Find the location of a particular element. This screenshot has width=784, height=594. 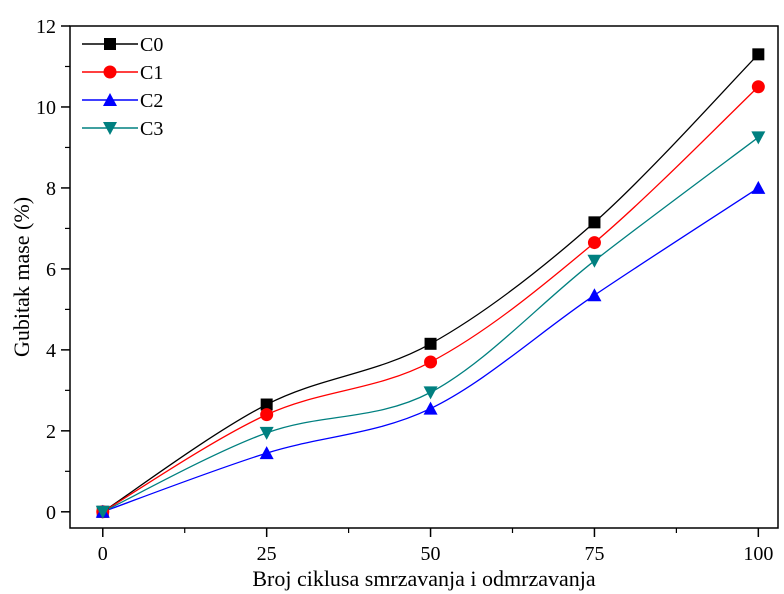

y-tick-label: 6 is located at coordinates (51, 270).